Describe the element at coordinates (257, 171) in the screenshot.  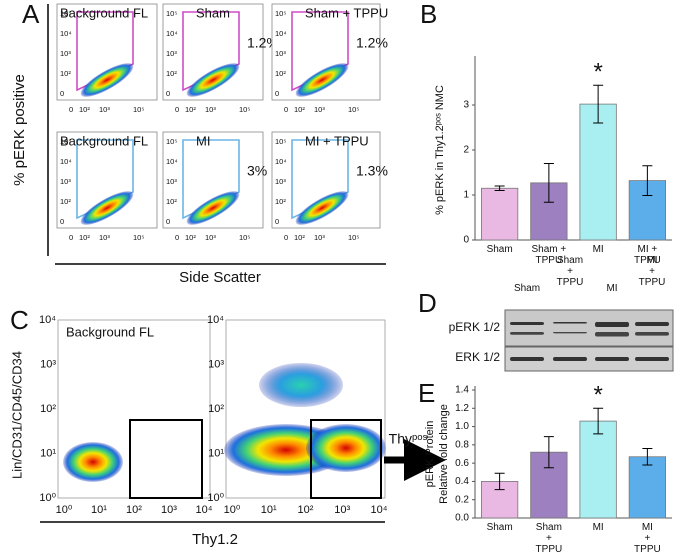
I see `gate-percent: 3%` at that location.